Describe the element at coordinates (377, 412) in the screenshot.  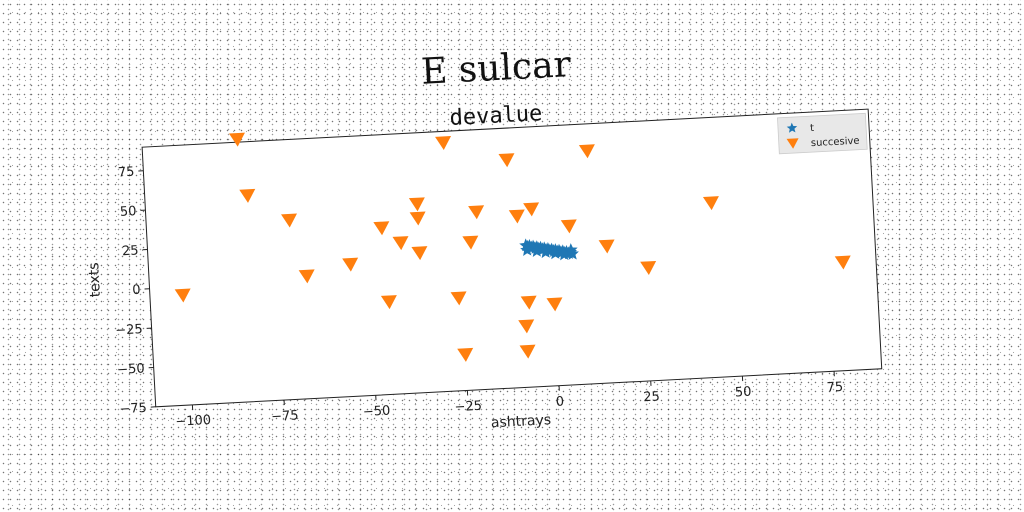
I see `x-tick-label: −50` at that location.